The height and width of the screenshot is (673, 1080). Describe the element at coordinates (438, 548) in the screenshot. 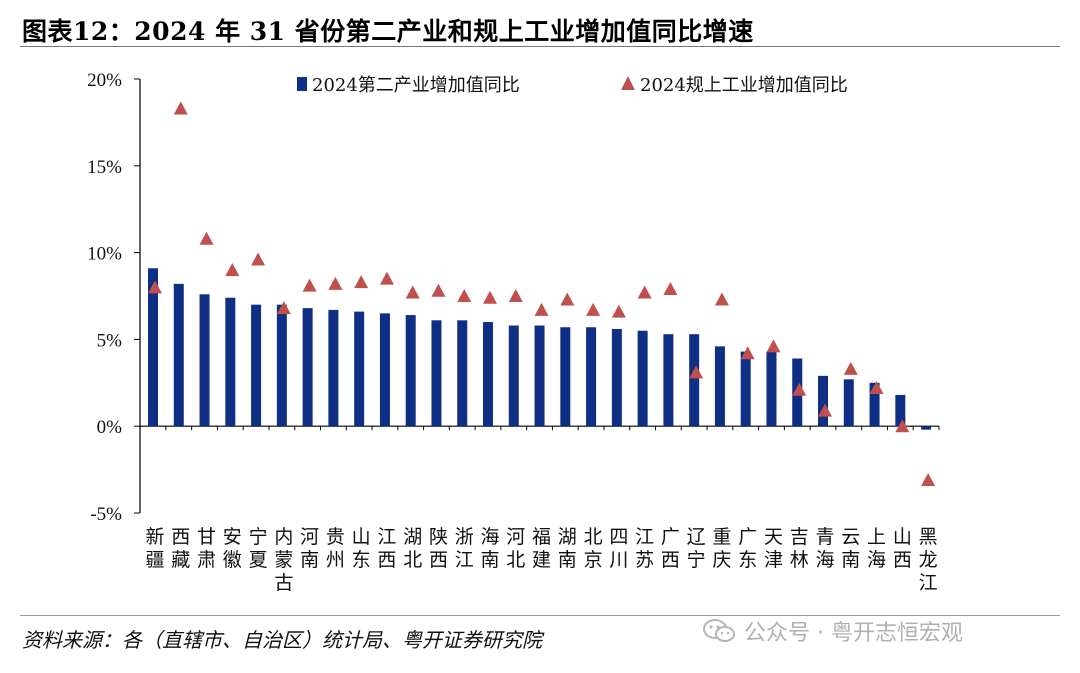

I see `category-label: 陕西` at that location.